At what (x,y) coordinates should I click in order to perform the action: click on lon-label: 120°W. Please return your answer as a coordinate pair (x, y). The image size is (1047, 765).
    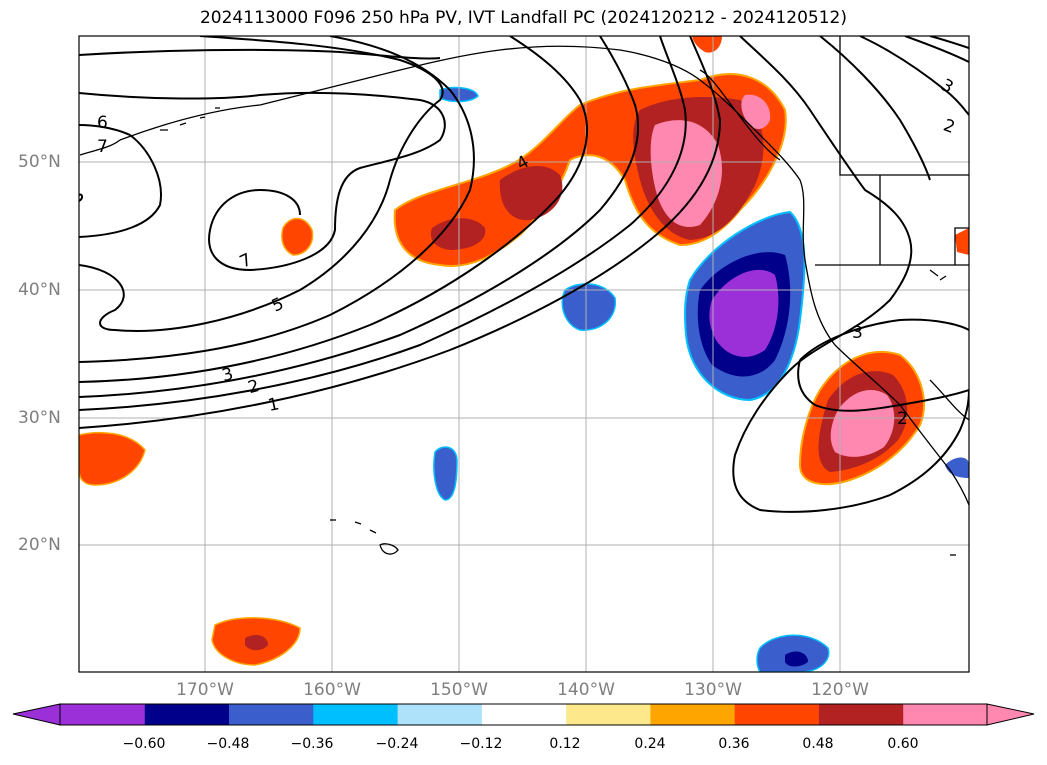
    Looking at the image, I should click on (840, 690).